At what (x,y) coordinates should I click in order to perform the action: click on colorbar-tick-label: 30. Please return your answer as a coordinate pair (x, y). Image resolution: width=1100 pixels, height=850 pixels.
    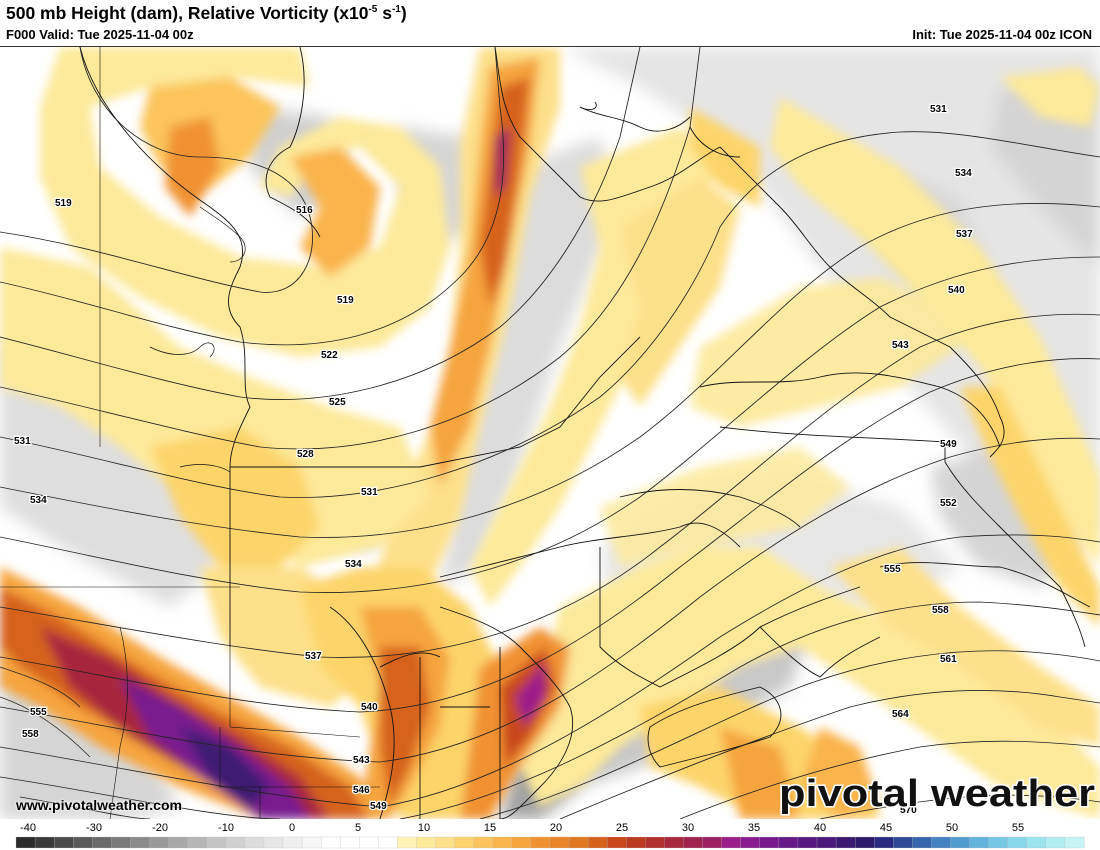
    Looking at the image, I should click on (688, 828).